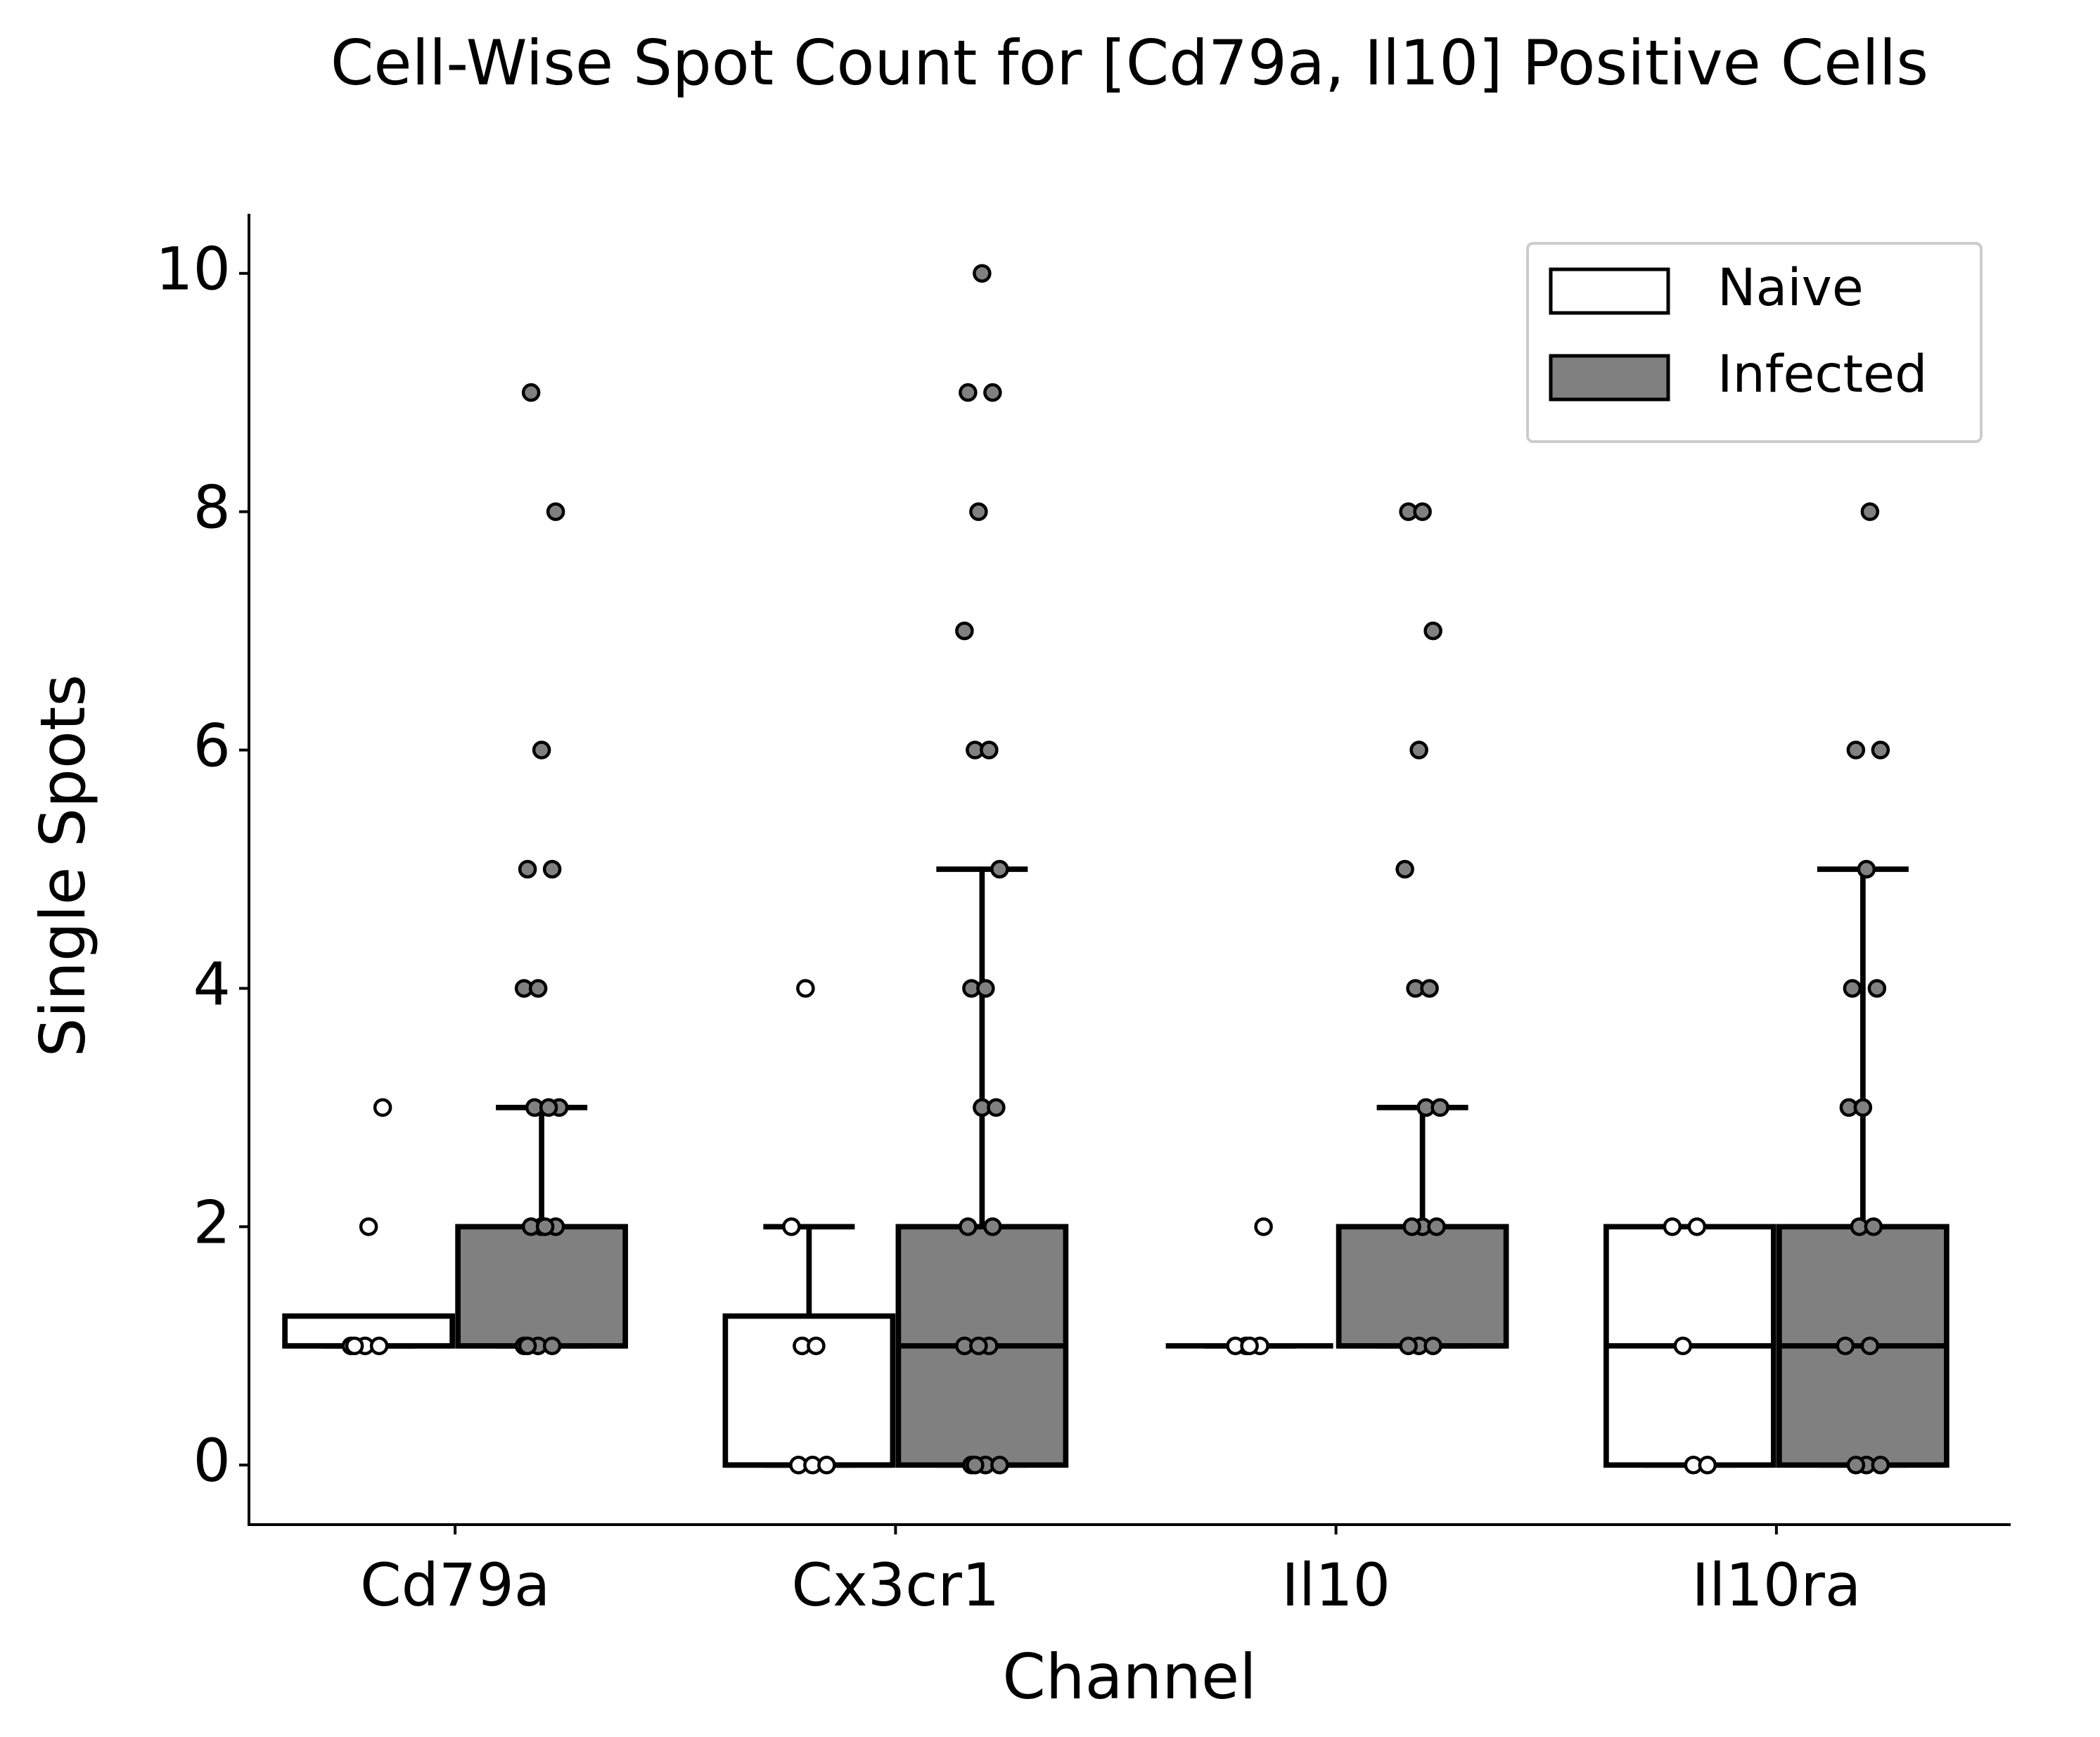  Describe the element at coordinates (1776, 1586) in the screenshot. I see `x-tick-label: Il10ra` at that location.